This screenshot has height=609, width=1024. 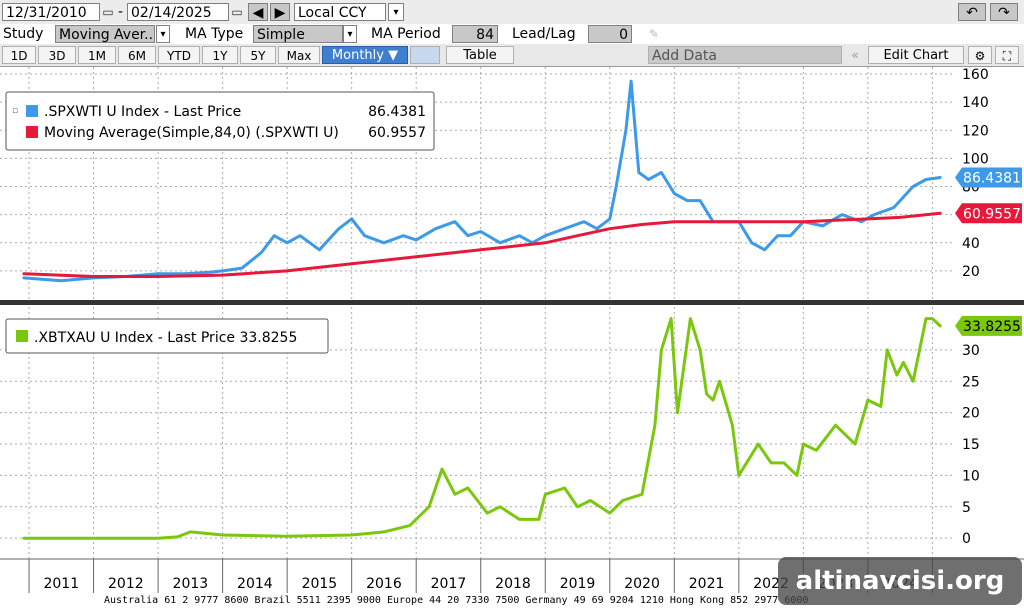 I want to click on chart1-y-tick-label: 160, so click(x=975, y=75).